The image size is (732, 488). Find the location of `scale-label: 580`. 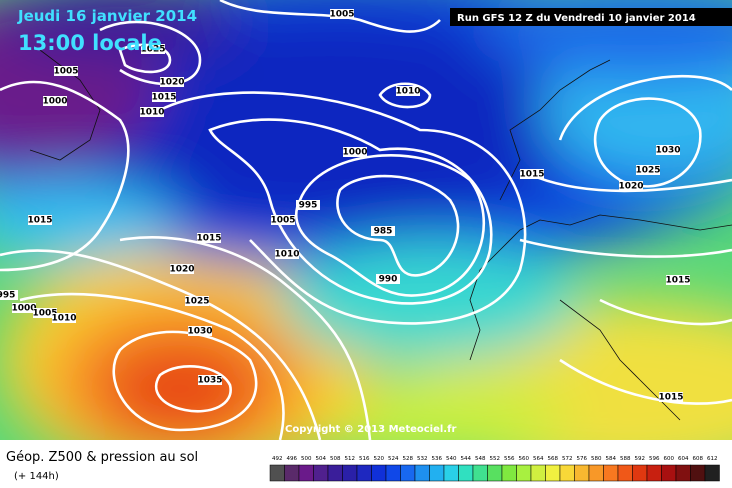

scale-label: 580 is located at coordinates (596, 459).